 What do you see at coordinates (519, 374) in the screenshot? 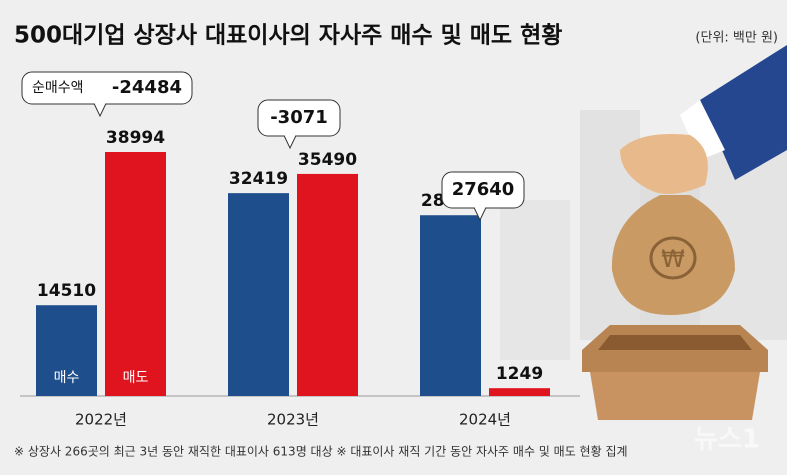
I see `value-label: 1249` at bounding box center [519, 374].